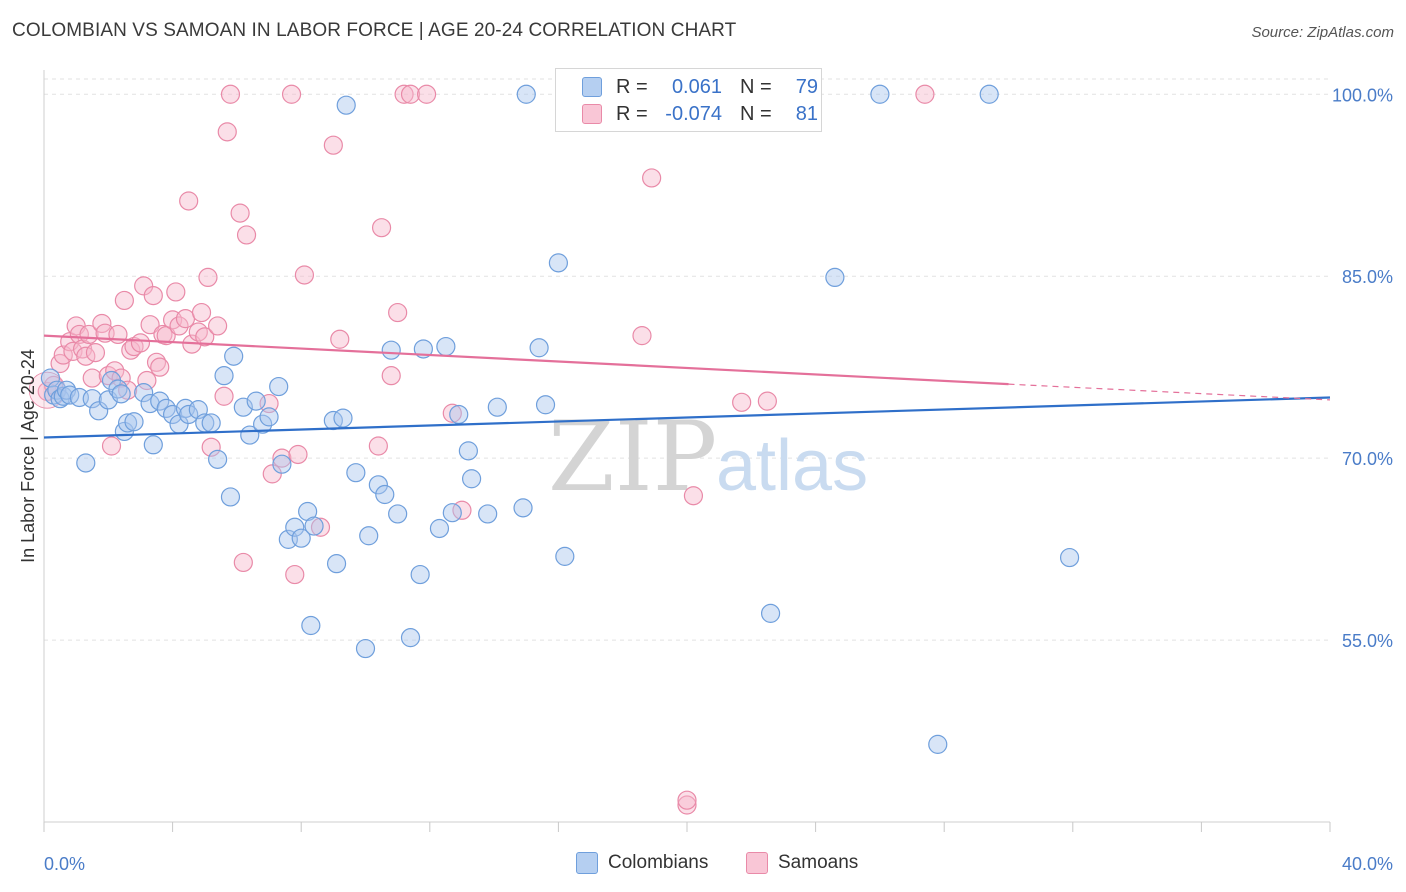 This screenshot has width=1406, height=892. Describe the element at coordinates (28, 456) in the screenshot. I see `y-axis-title: In Labor Force | Age 20-24` at that location.